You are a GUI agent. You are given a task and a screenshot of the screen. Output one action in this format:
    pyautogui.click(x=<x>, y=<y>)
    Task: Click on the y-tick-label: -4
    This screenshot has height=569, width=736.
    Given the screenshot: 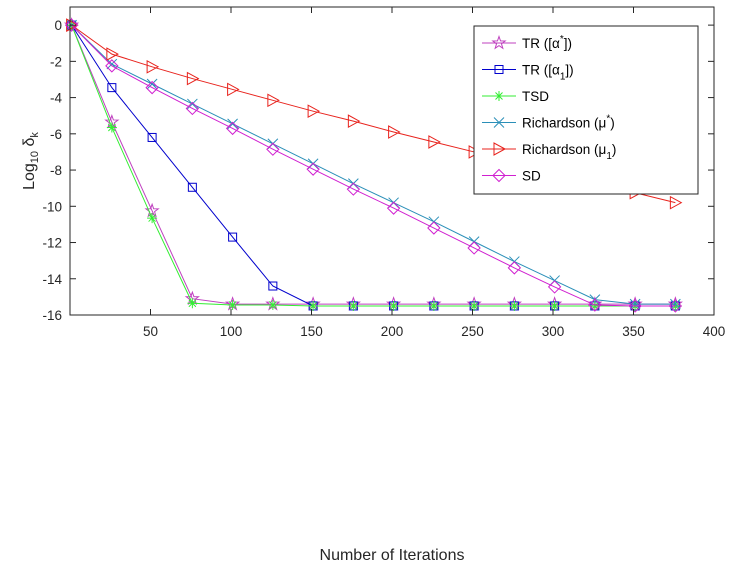 What is the action you would take?
    pyautogui.click(x=56, y=98)
    